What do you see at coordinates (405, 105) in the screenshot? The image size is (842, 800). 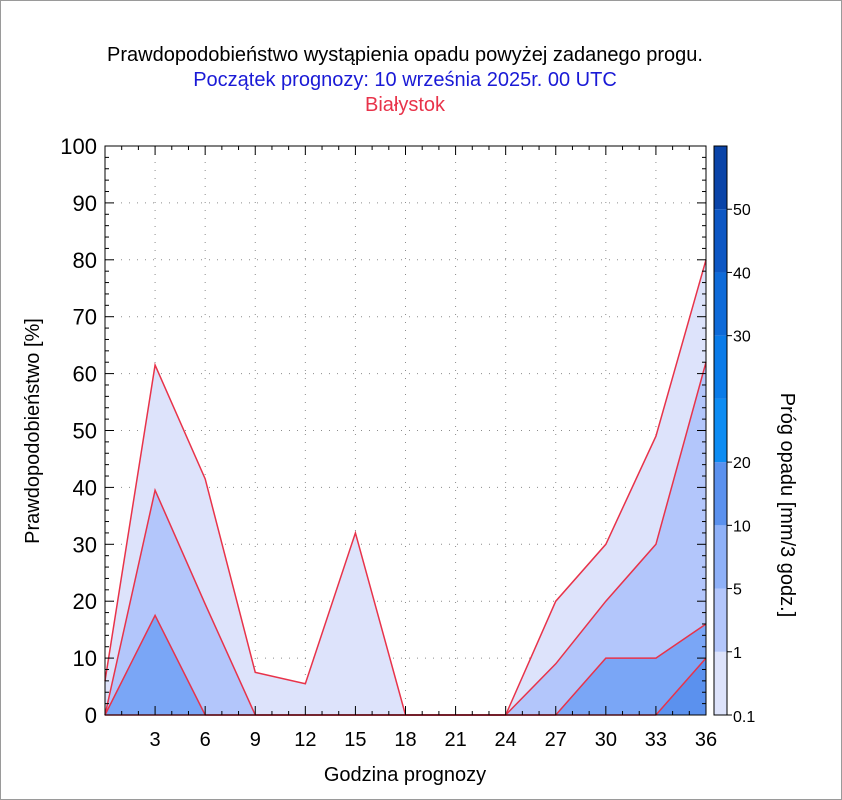 I see `chart-location: Białystok` at bounding box center [405, 105].